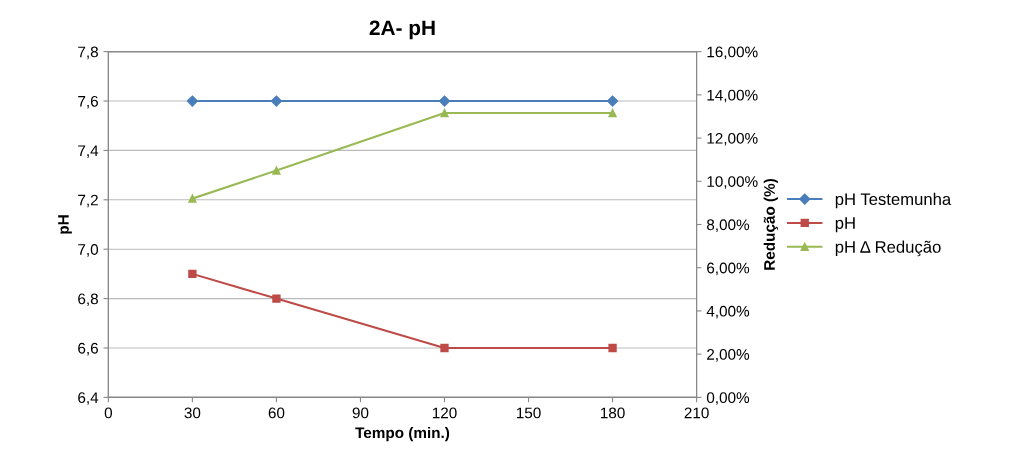 This screenshot has width=1032, height=449. I want to click on y2-tick-label: 16,00%, so click(732, 53).